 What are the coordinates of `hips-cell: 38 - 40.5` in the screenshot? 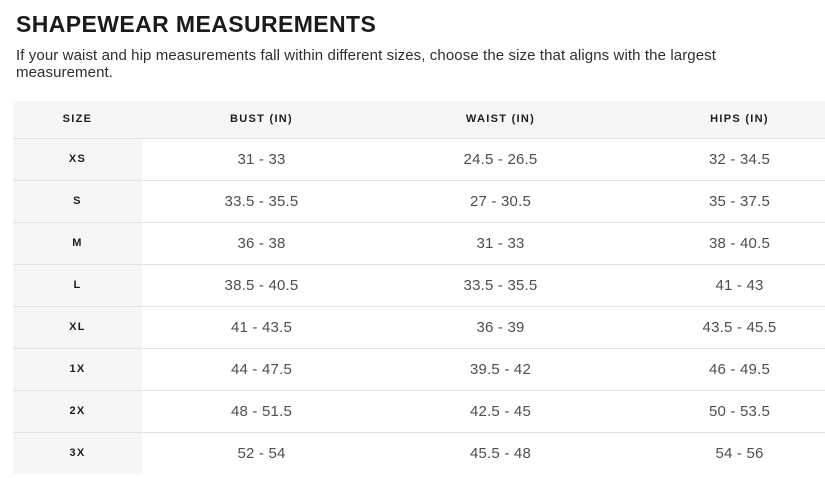 It's located at (722, 242).